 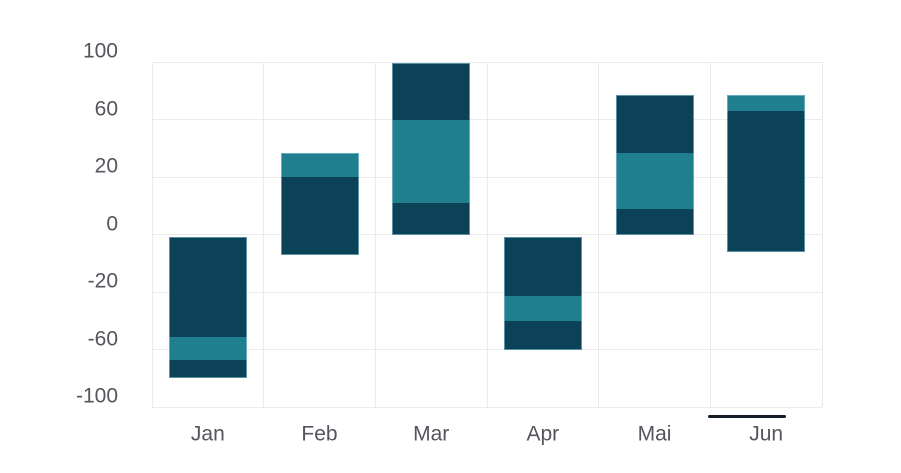 I want to click on y-axis-tick-label: 60, so click(x=106, y=108).